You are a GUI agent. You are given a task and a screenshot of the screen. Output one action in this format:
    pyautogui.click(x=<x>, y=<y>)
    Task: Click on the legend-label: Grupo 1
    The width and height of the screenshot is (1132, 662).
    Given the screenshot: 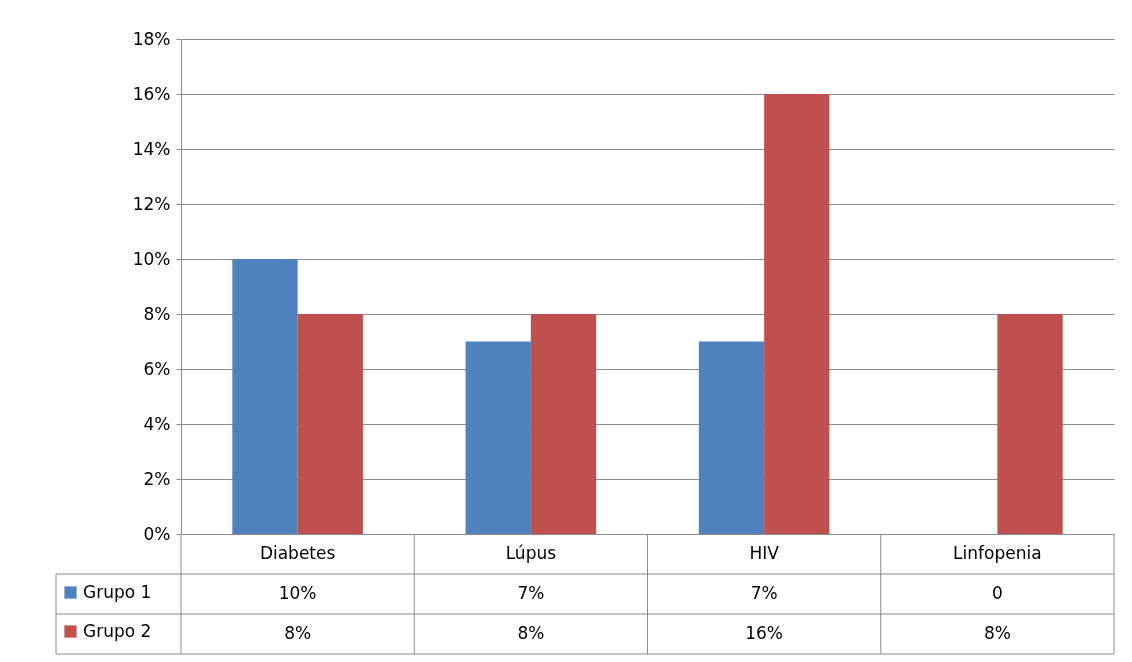 What is the action you would take?
    pyautogui.click(x=117, y=591)
    